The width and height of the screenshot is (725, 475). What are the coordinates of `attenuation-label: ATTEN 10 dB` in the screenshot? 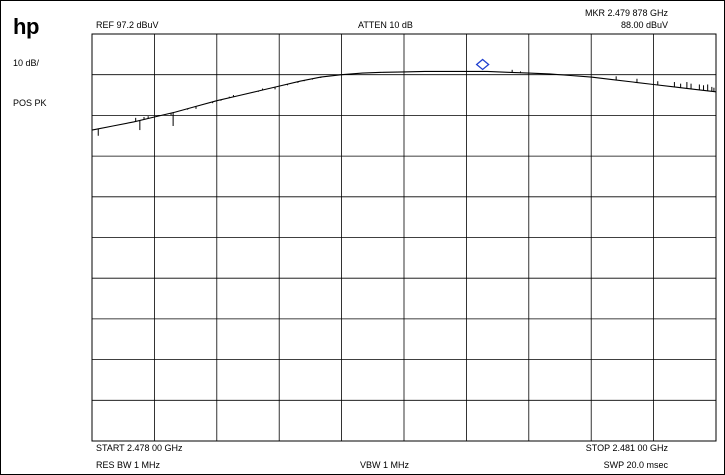 It's located at (385, 25).